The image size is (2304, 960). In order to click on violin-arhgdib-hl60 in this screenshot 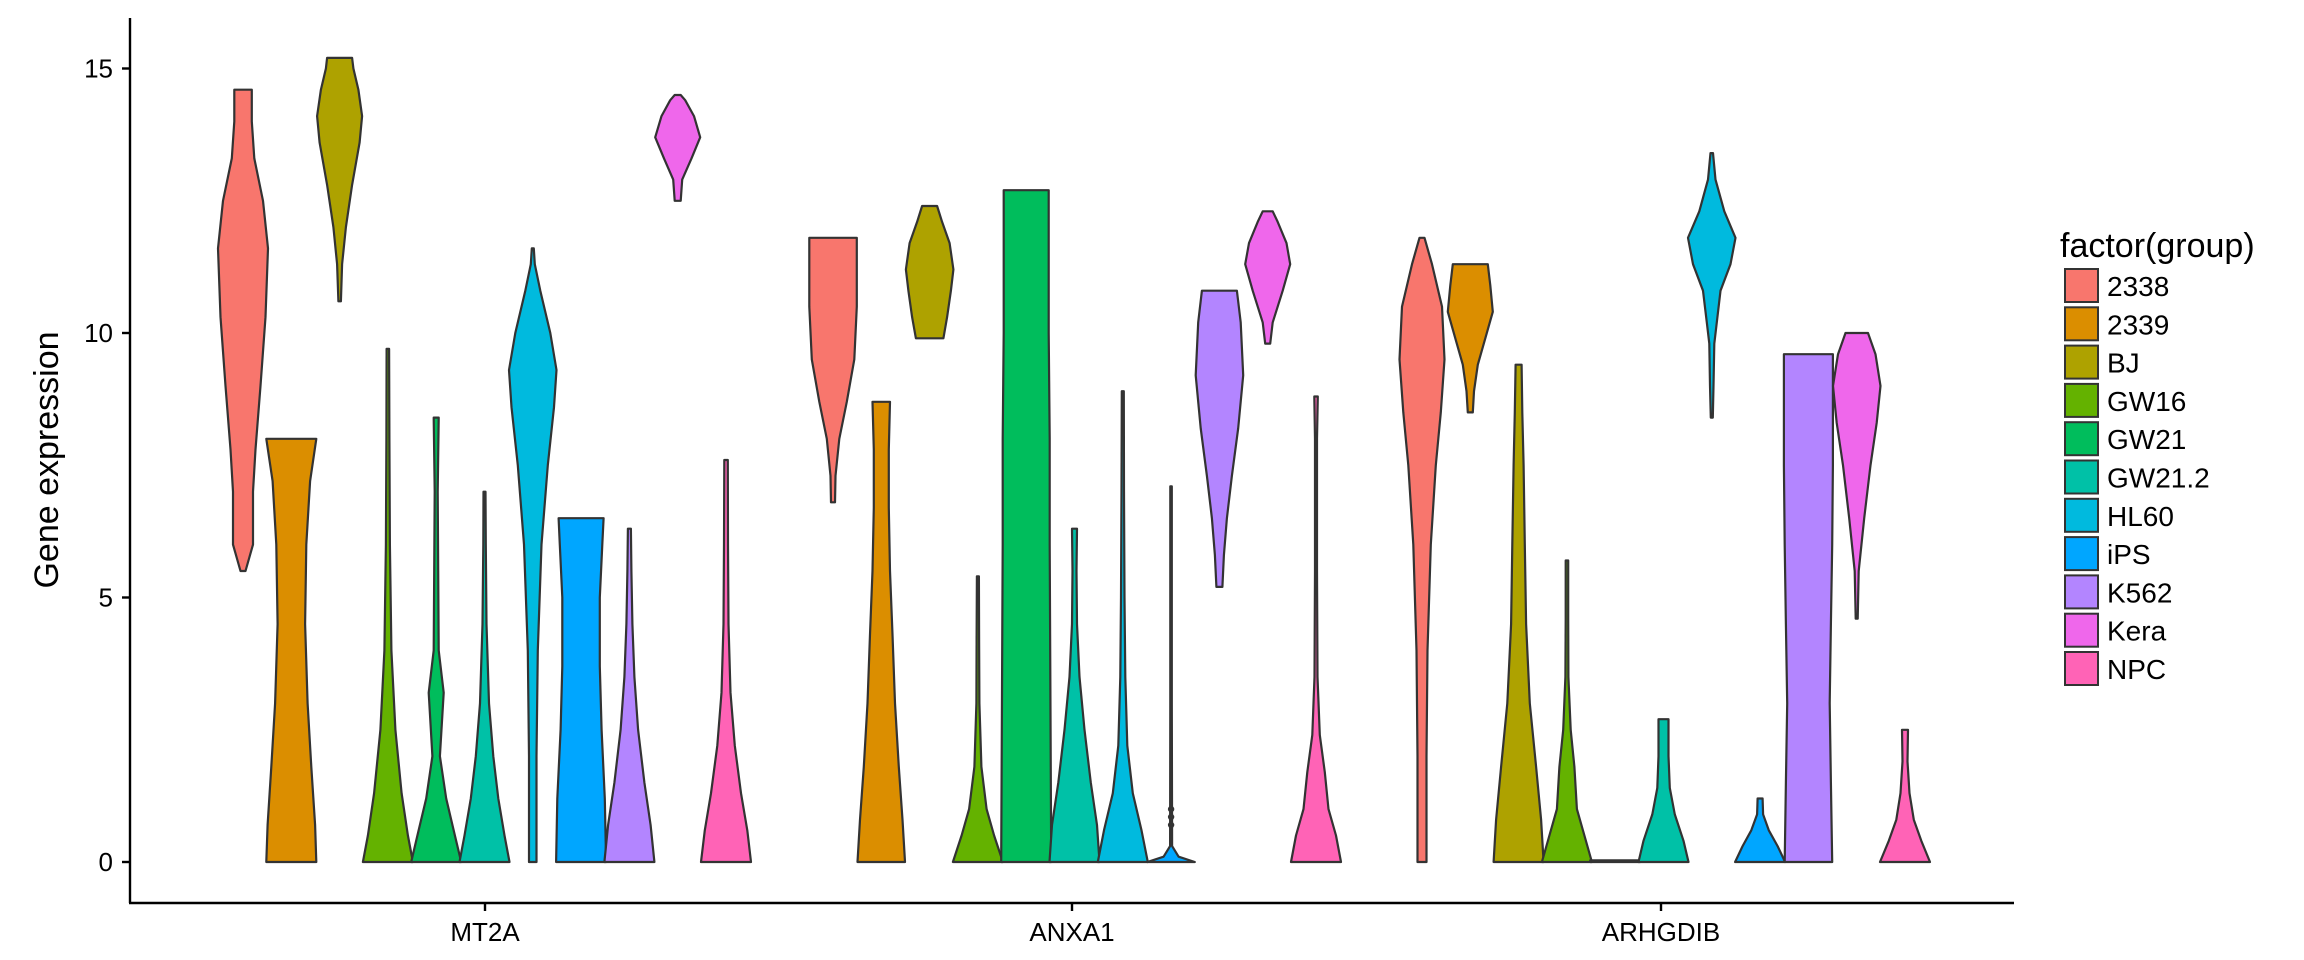, I will do `click(1711, 285)`.